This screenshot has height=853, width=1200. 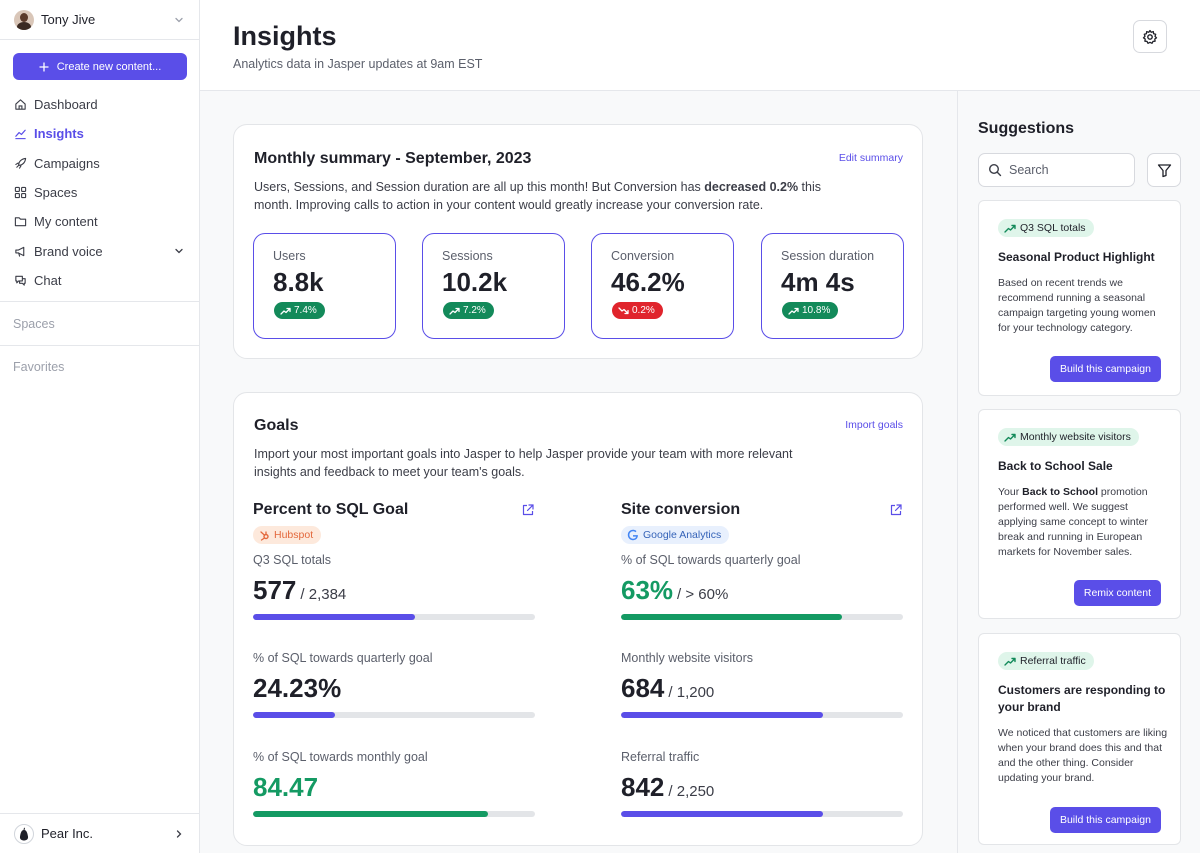 What do you see at coordinates (1026, 128) in the screenshot?
I see `suggestions-title: Suggestions` at bounding box center [1026, 128].